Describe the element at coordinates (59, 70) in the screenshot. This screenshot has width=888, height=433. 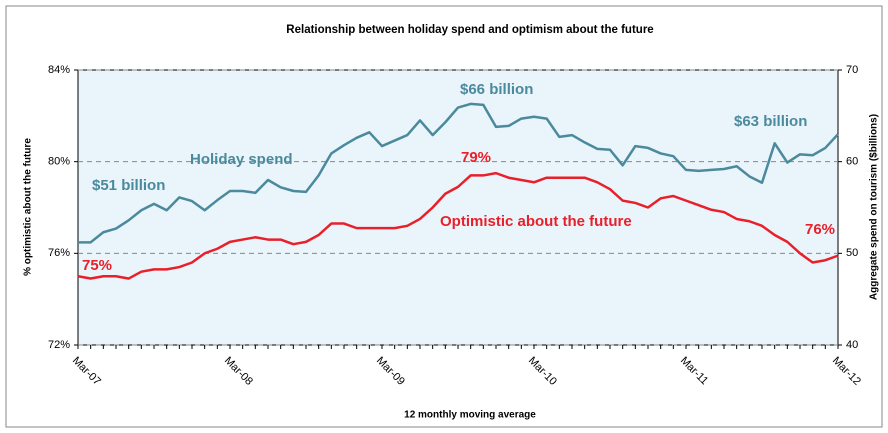
I see `y-tick-label: 84%` at that location.